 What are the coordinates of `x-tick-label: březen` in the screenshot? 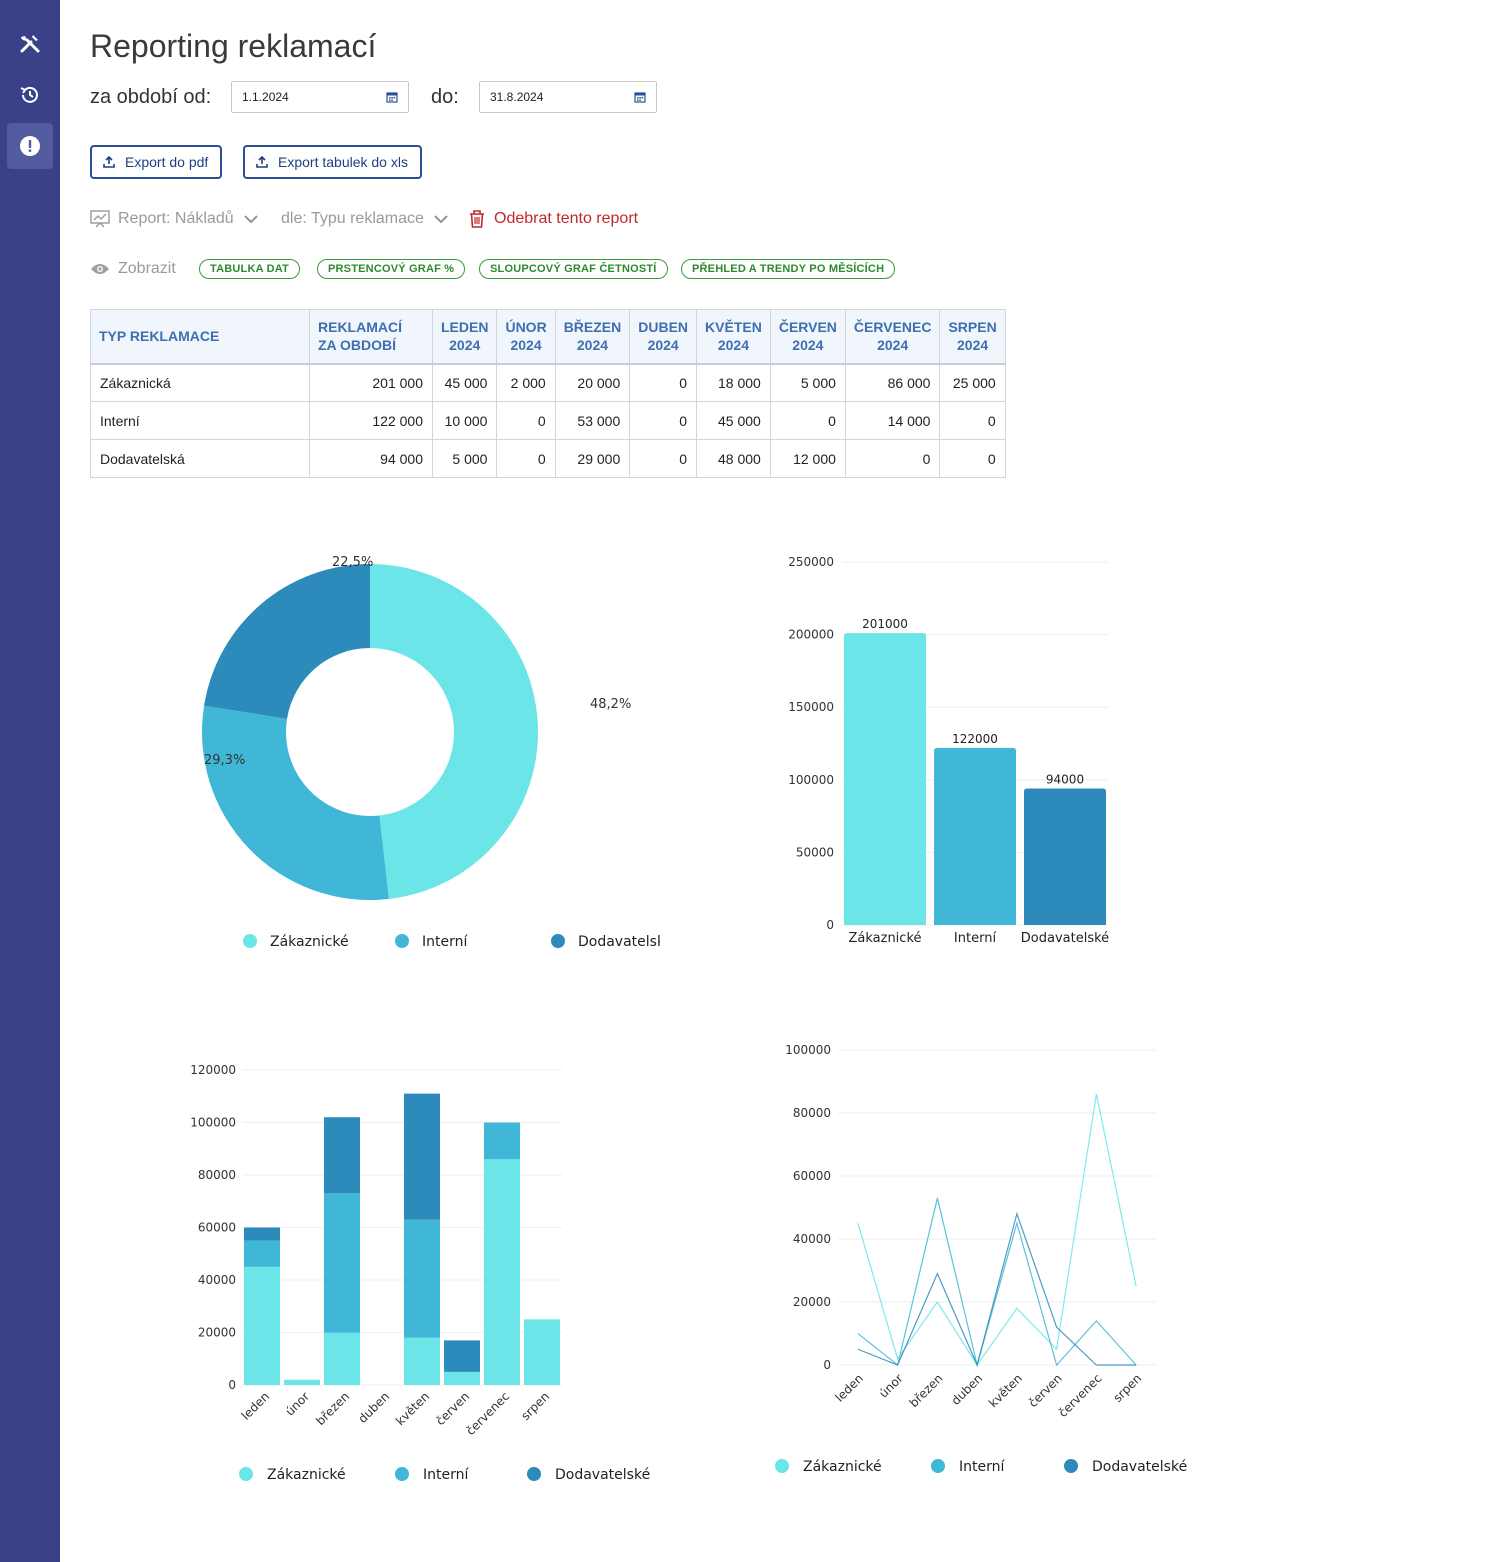 It's located at (926, 1390).